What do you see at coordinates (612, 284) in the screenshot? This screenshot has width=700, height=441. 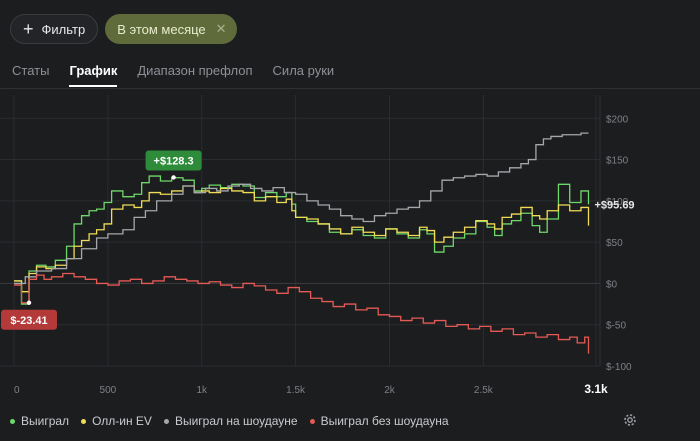 I see `y-tick-label: $0` at bounding box center [612, 284].